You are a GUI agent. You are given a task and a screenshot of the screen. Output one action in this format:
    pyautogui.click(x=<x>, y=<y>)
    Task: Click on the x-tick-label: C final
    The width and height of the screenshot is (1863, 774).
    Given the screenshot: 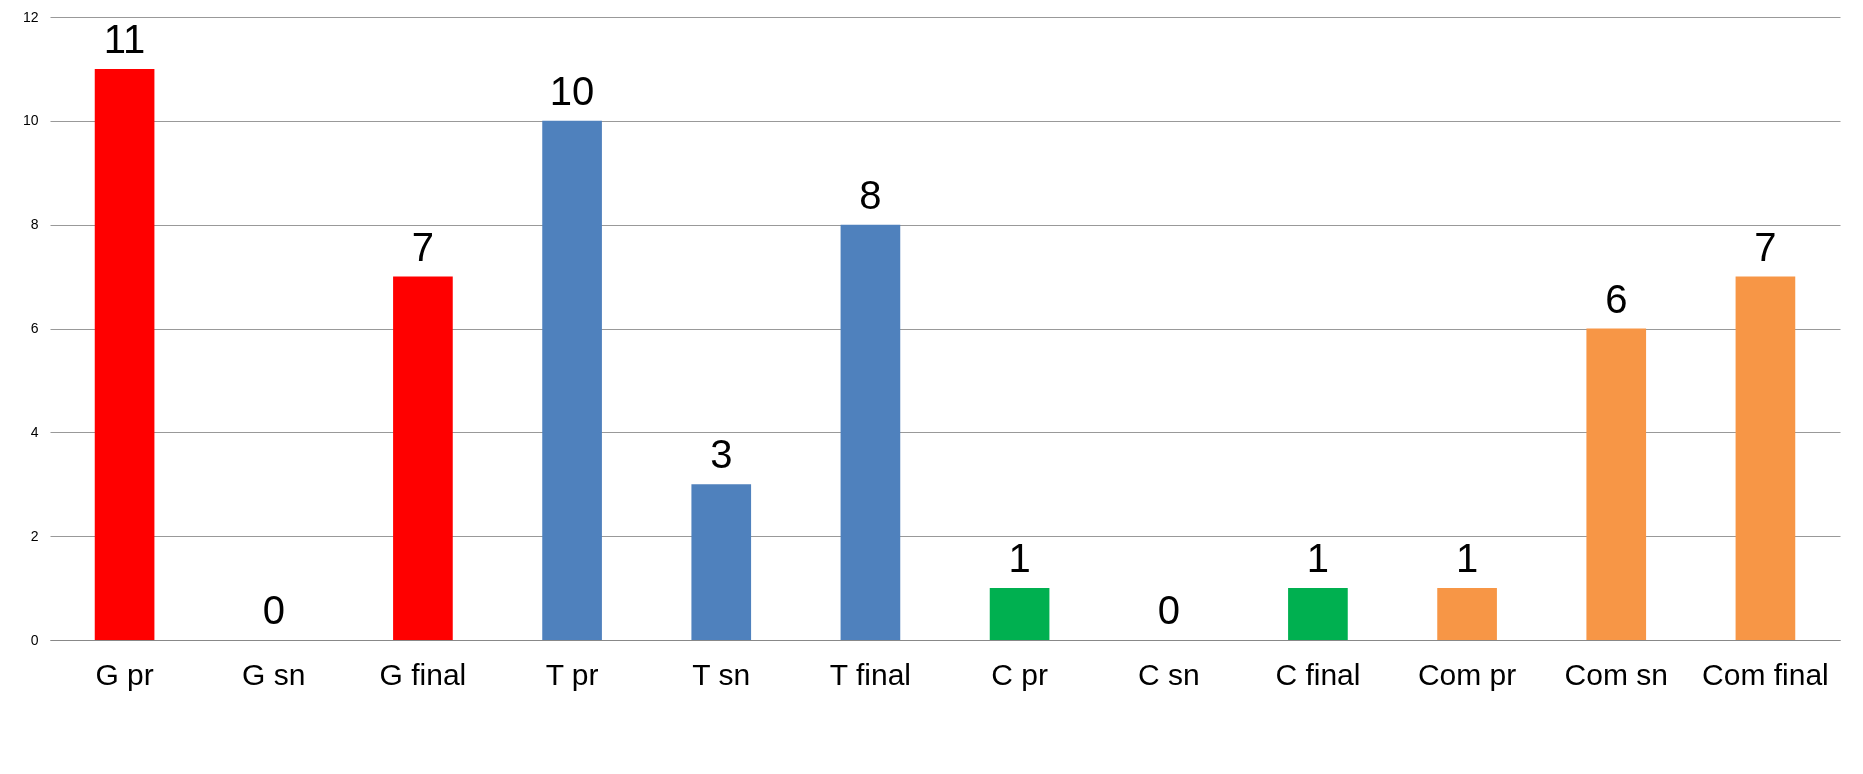 What is the action you would take?
    pyautogui.click(x=1318, y=674)
    